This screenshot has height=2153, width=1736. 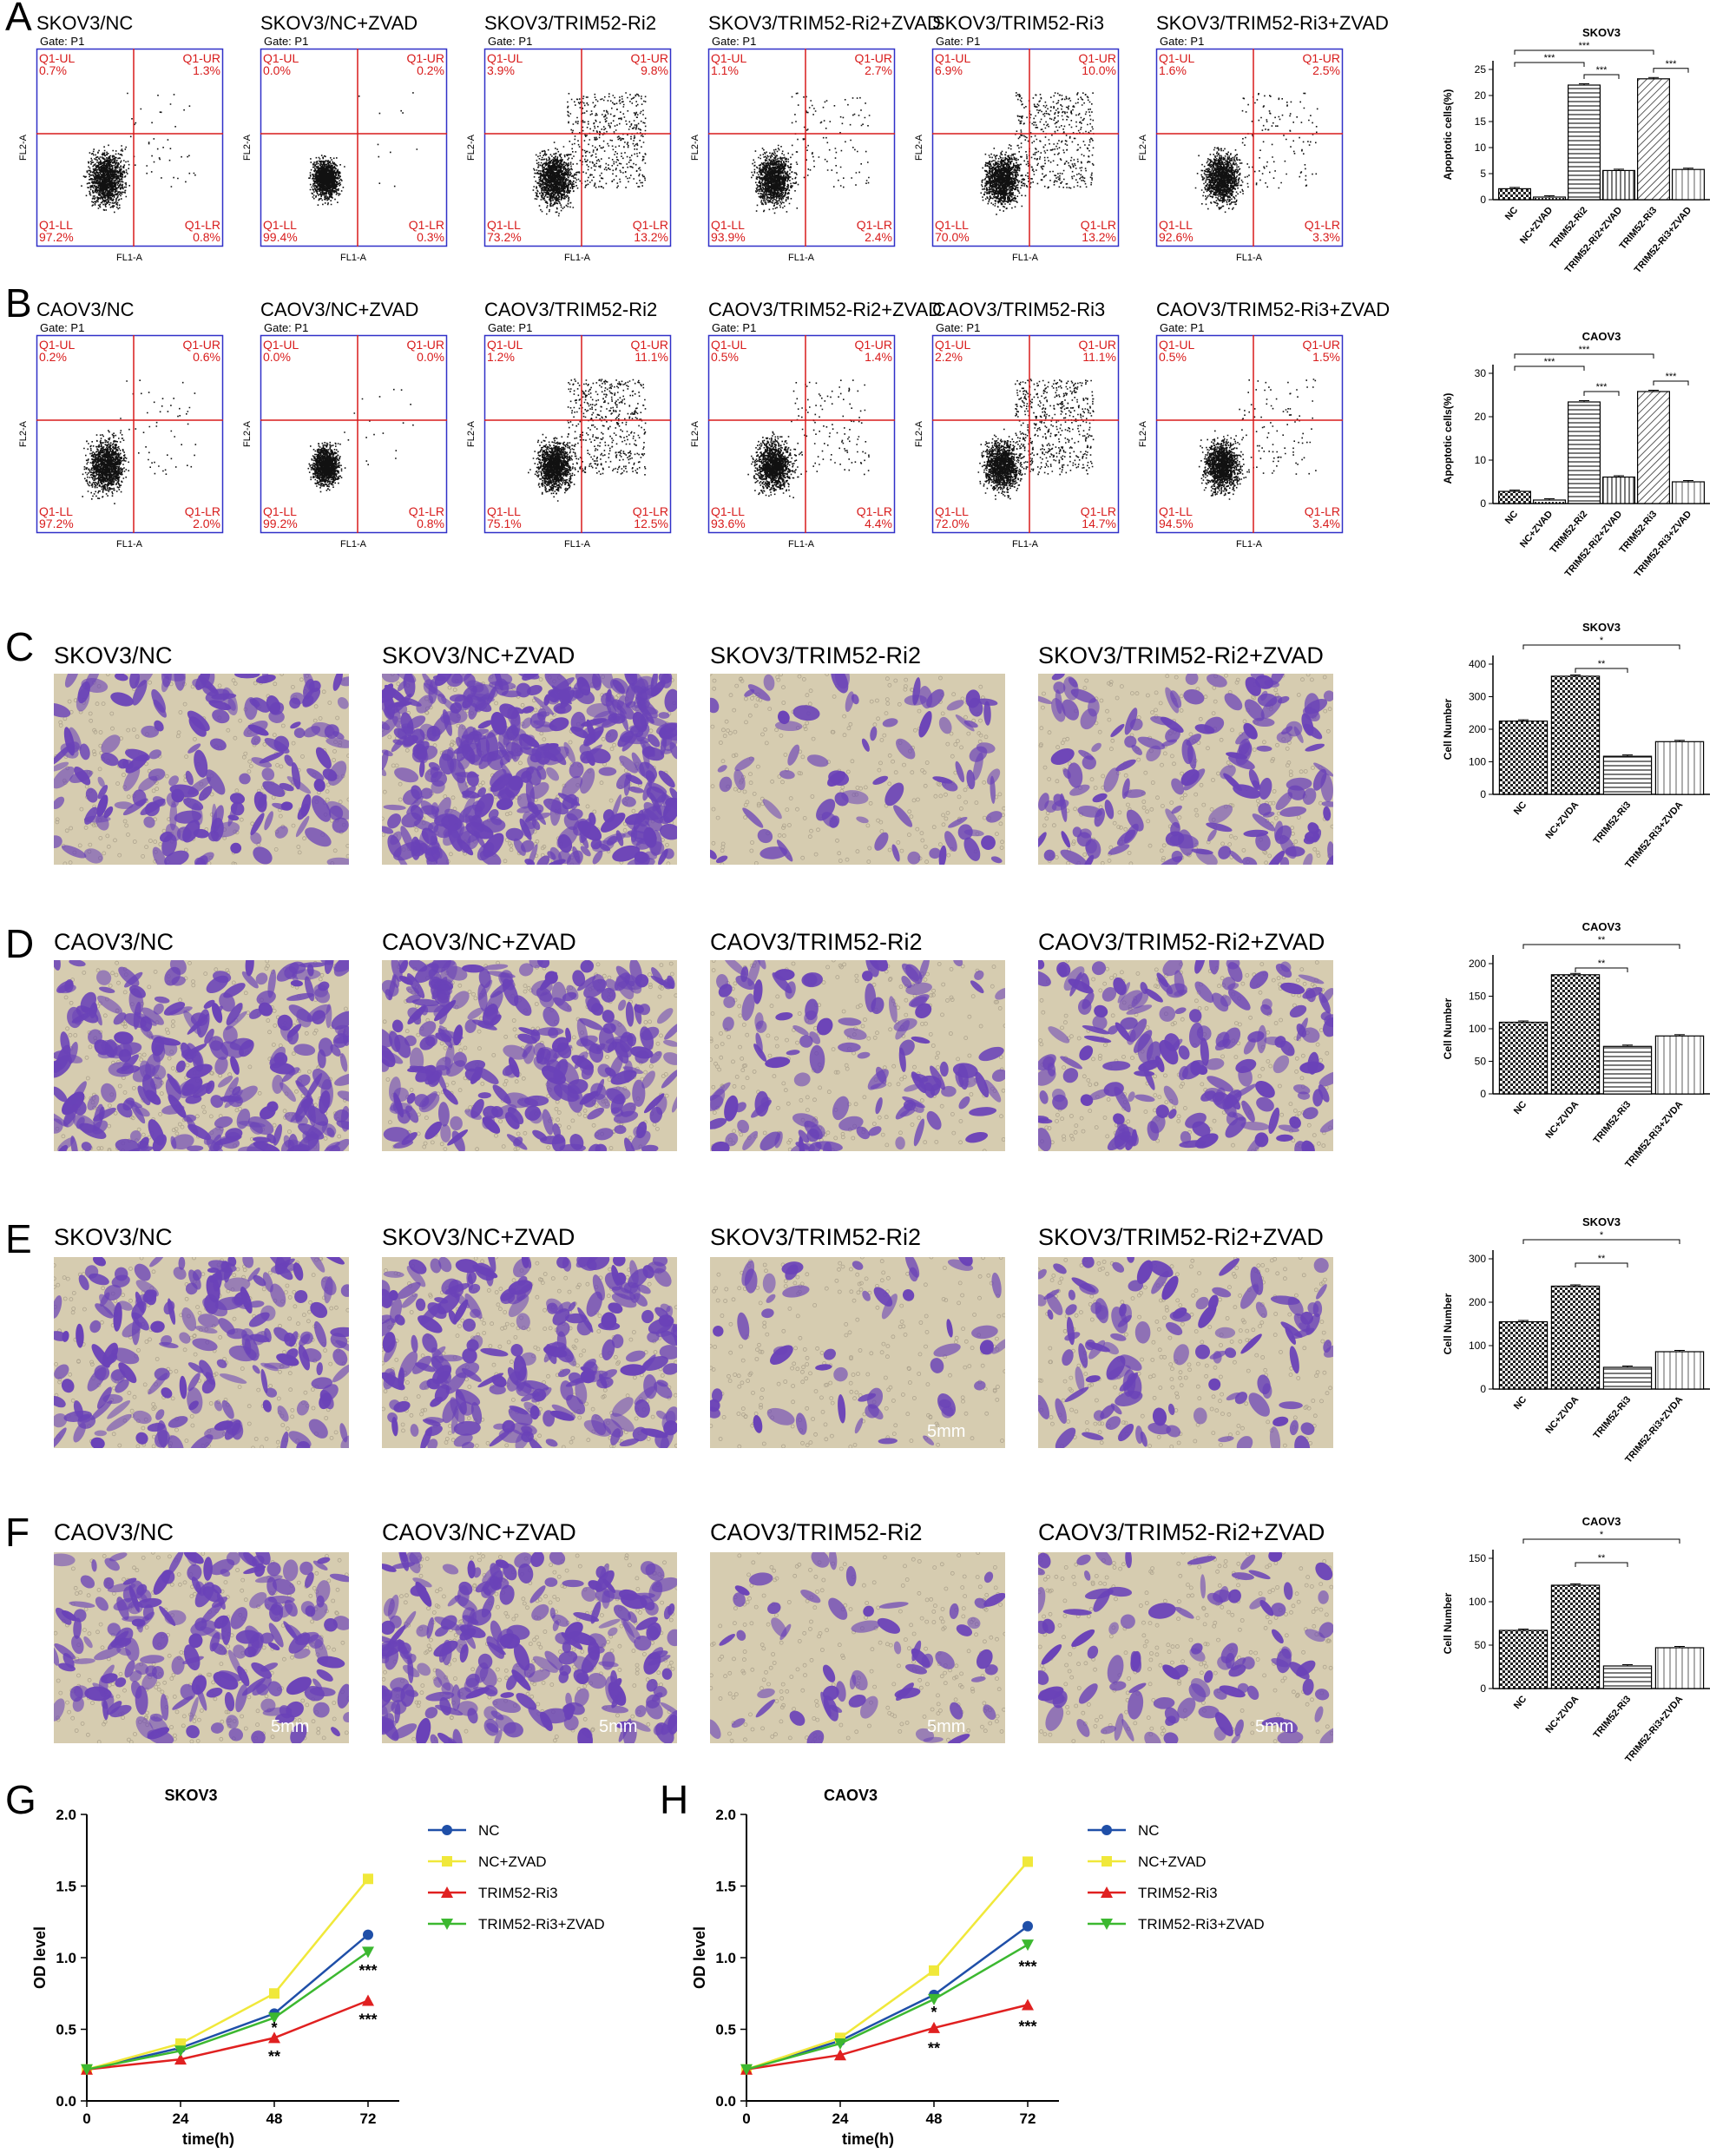 I want to click on x-tick-label: 72, so click(x=1028, y=2118).